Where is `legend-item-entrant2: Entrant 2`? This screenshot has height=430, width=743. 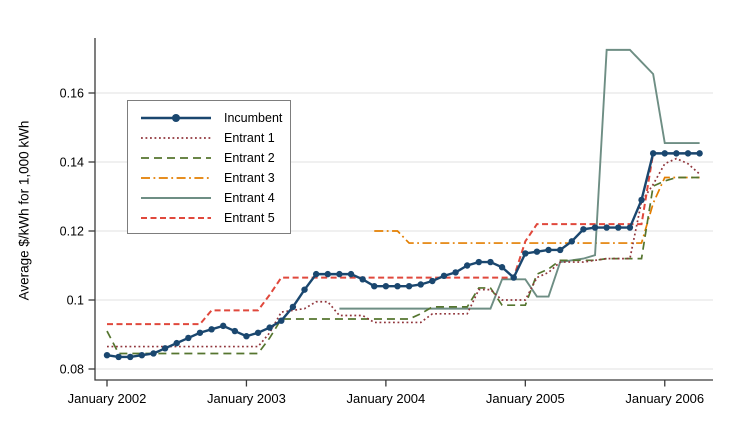
legend-item-entrant2: Entrant 2 is located at coordinates (214, 158).